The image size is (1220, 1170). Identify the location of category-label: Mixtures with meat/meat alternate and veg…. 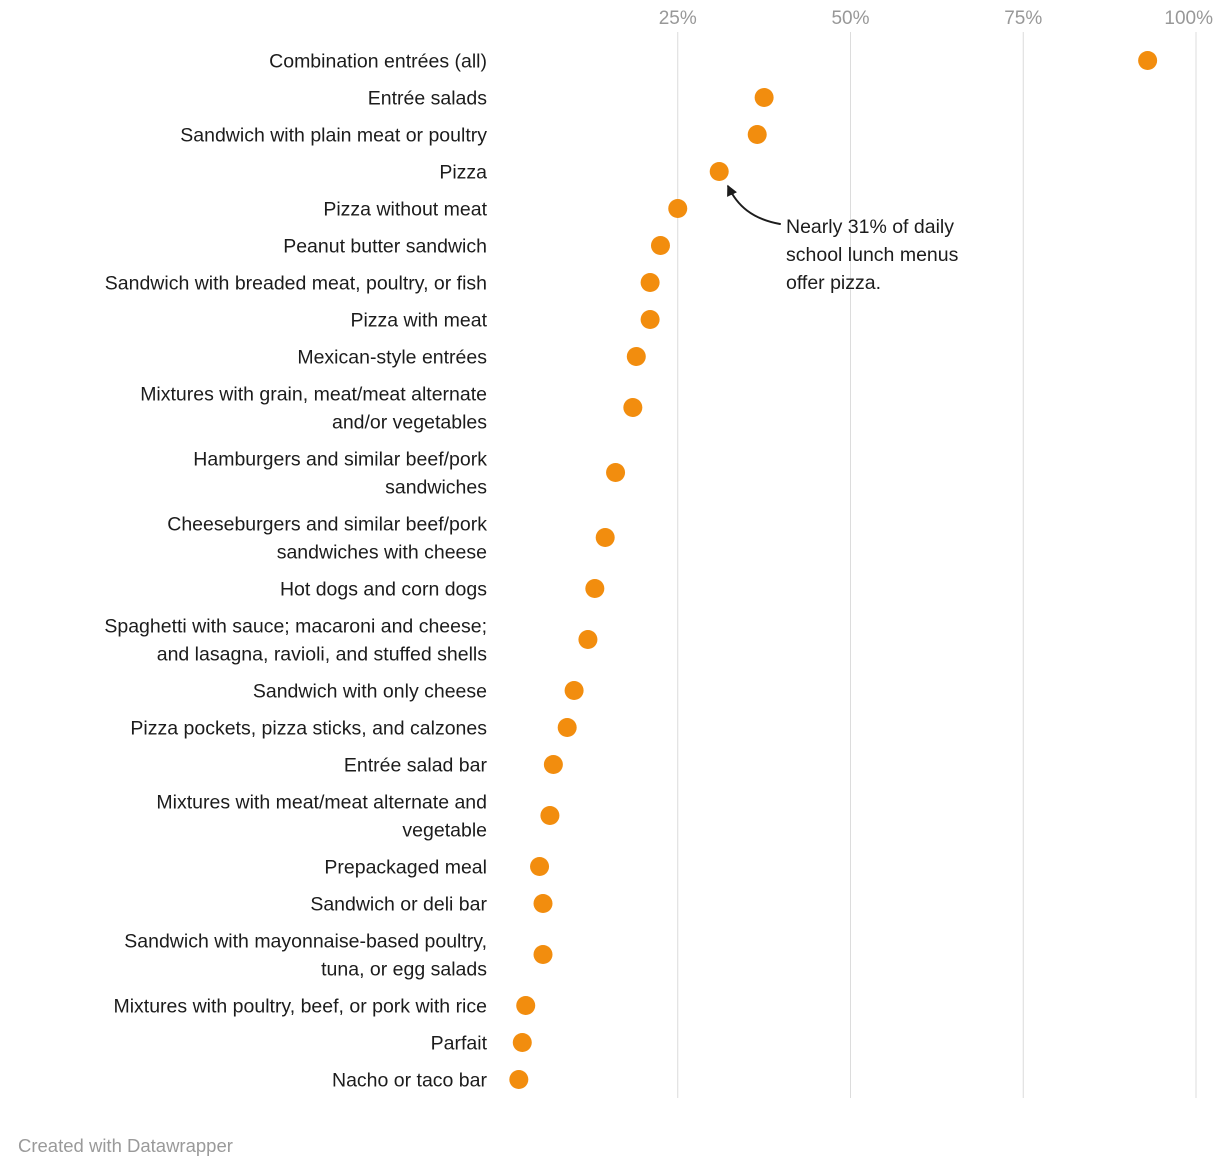
(321, 817).